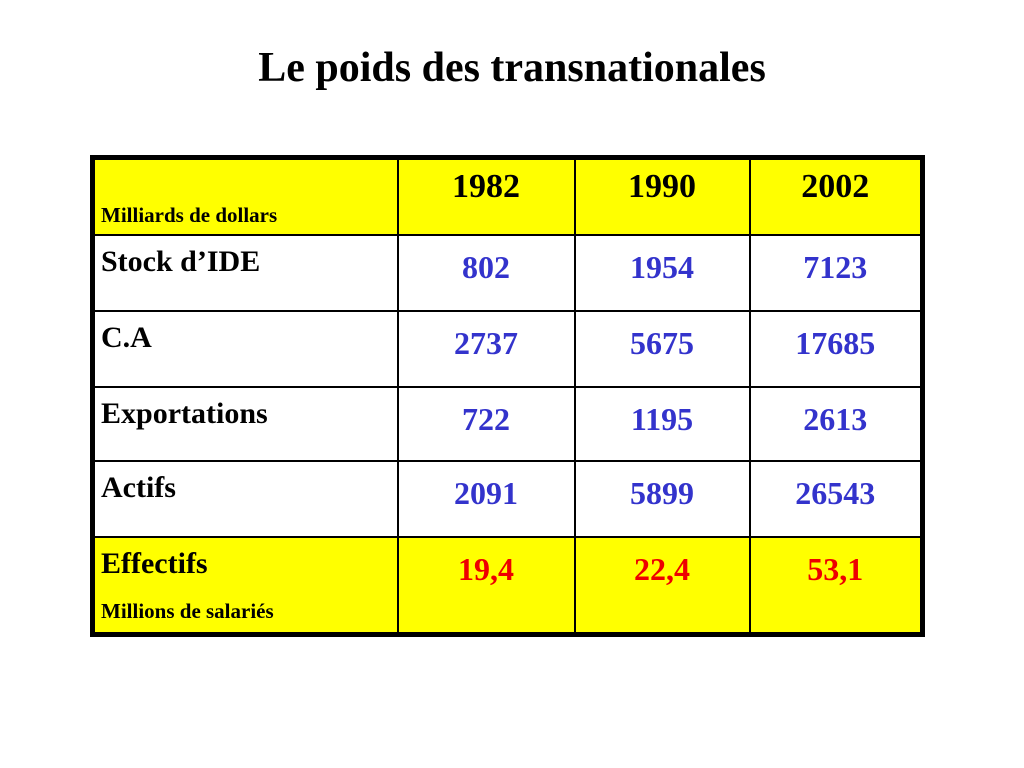  Describe the element at coordinates (662, 585) in the screenshot. I see `cell-value: 22,4` at that location.